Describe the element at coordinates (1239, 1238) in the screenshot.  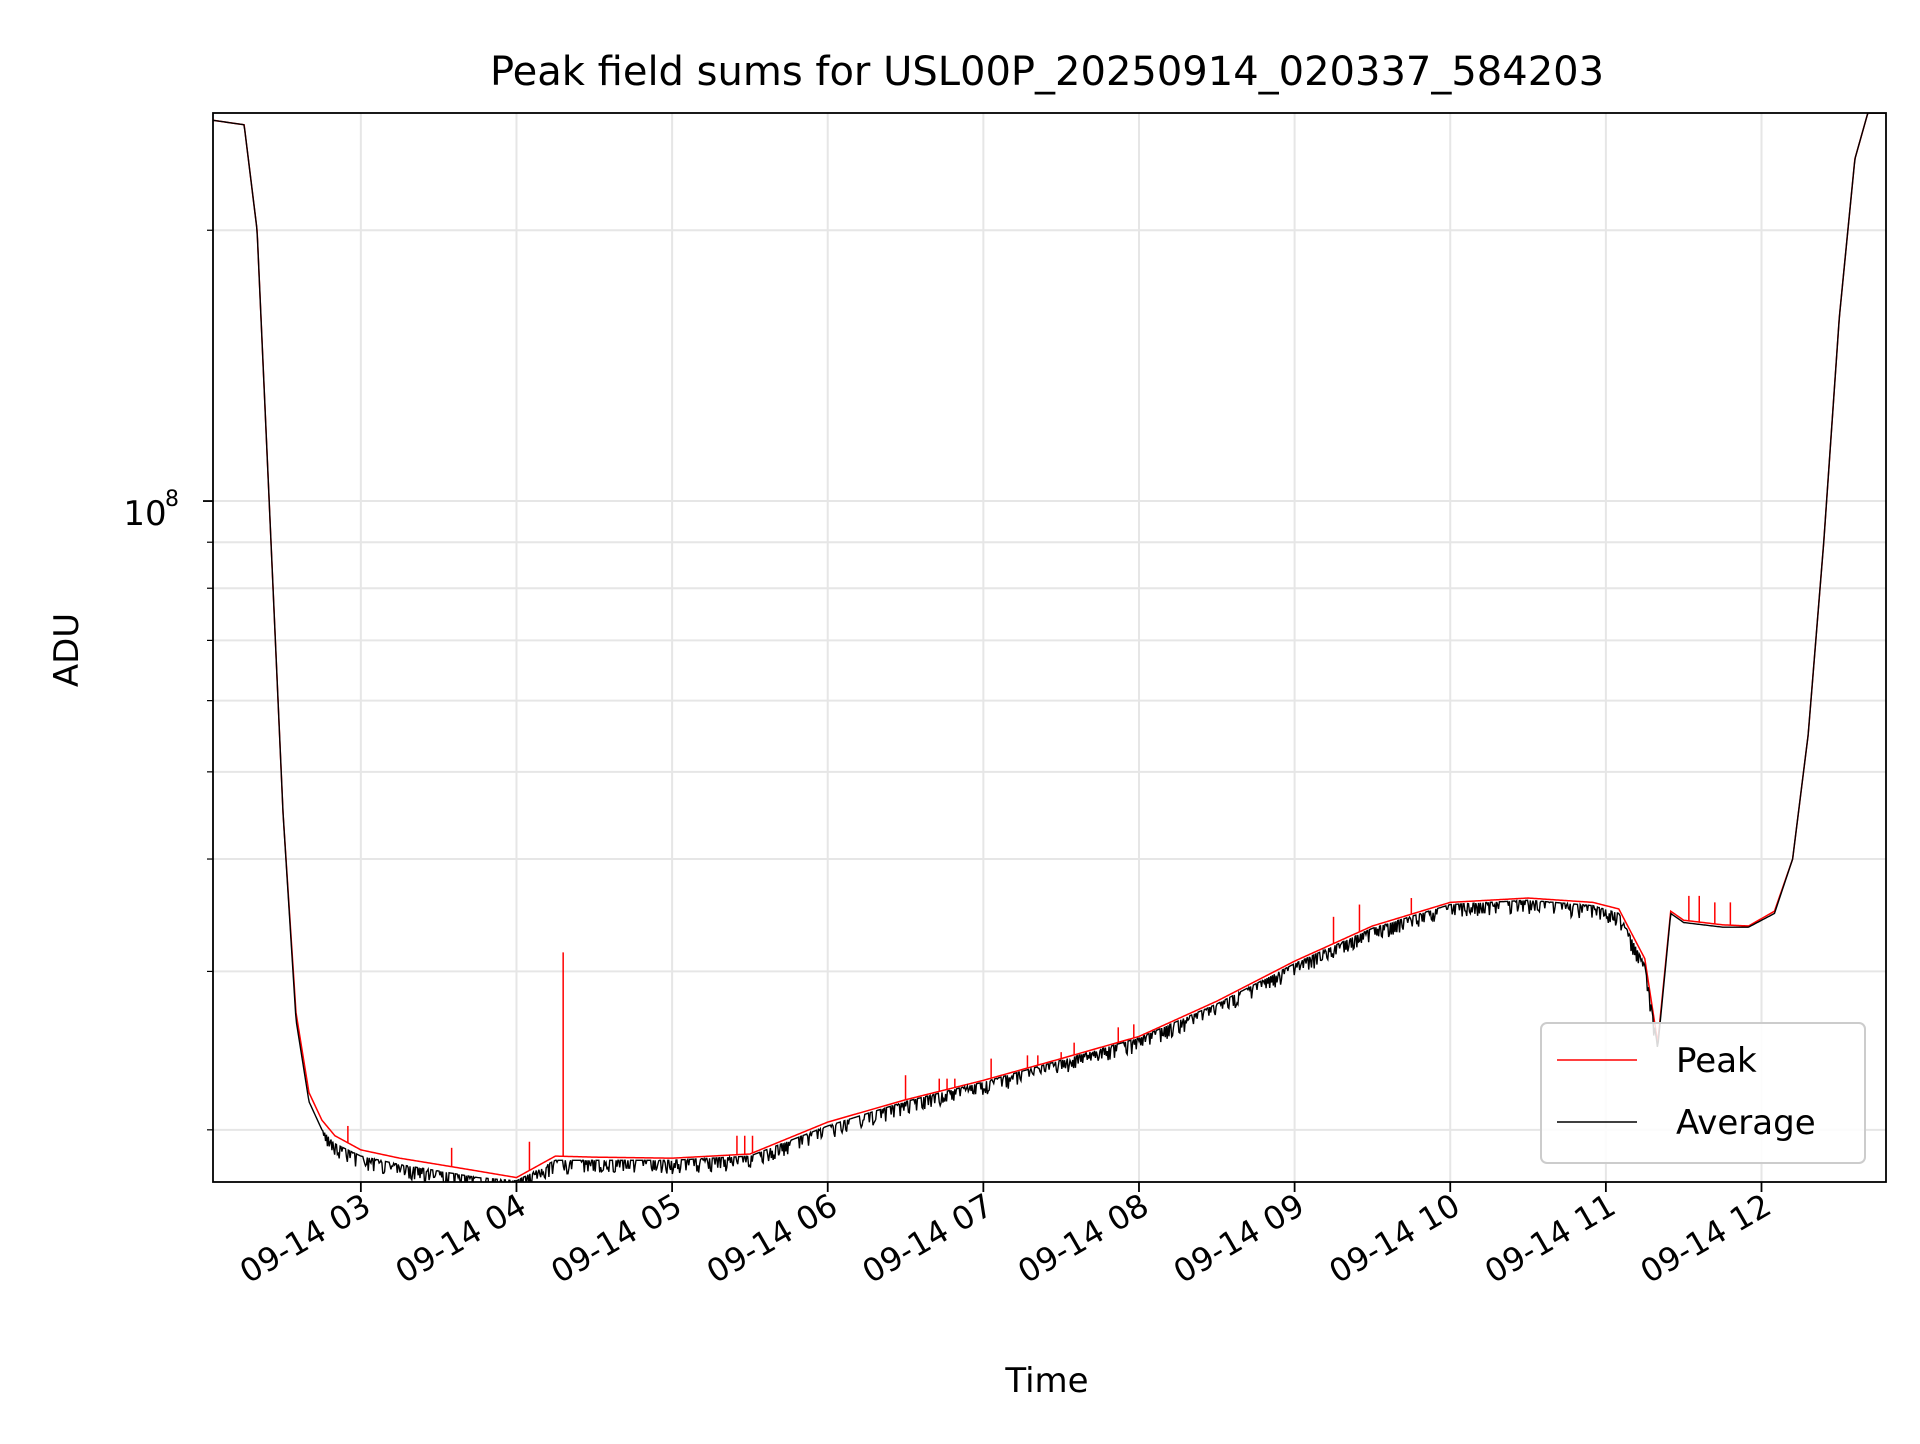
I see `x-tick-label: 09-14 09` at that location.